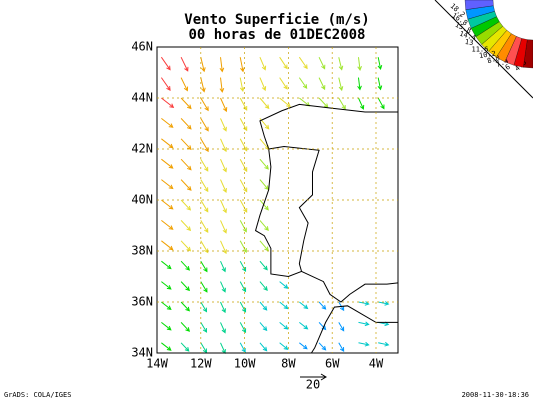  I want to click on colorbar-edge, so click(483, 49).